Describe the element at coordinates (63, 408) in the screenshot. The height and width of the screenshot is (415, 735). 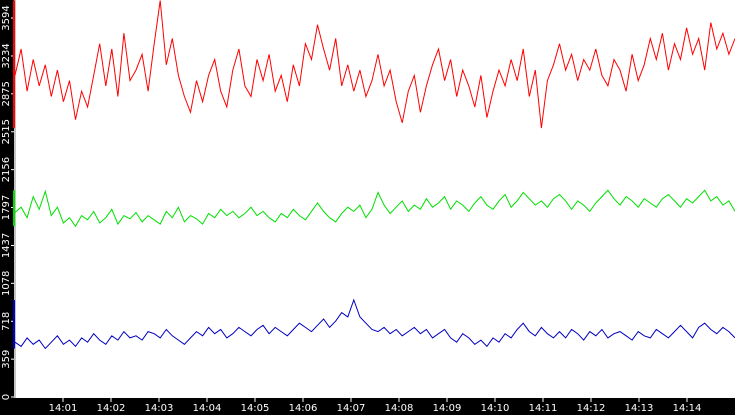
I see `x-tick-label: 14:01` at that location.